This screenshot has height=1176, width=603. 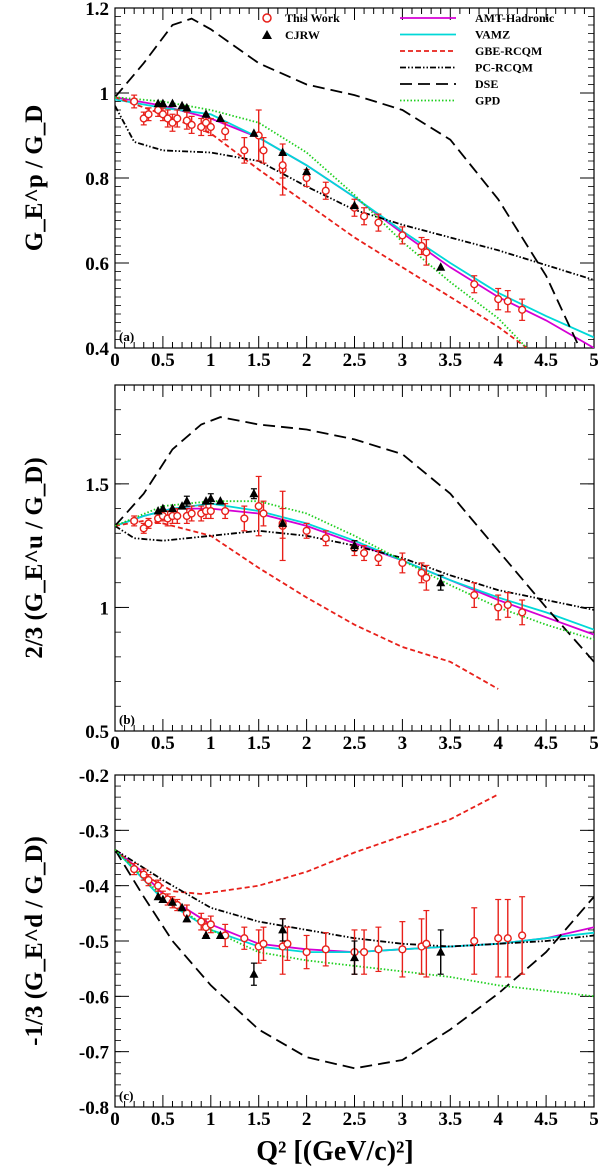 What do you see at coordinates (355, 743) in the screenshot?
I see `x-tick-label: 2.5` at bounding box center [355, 743].